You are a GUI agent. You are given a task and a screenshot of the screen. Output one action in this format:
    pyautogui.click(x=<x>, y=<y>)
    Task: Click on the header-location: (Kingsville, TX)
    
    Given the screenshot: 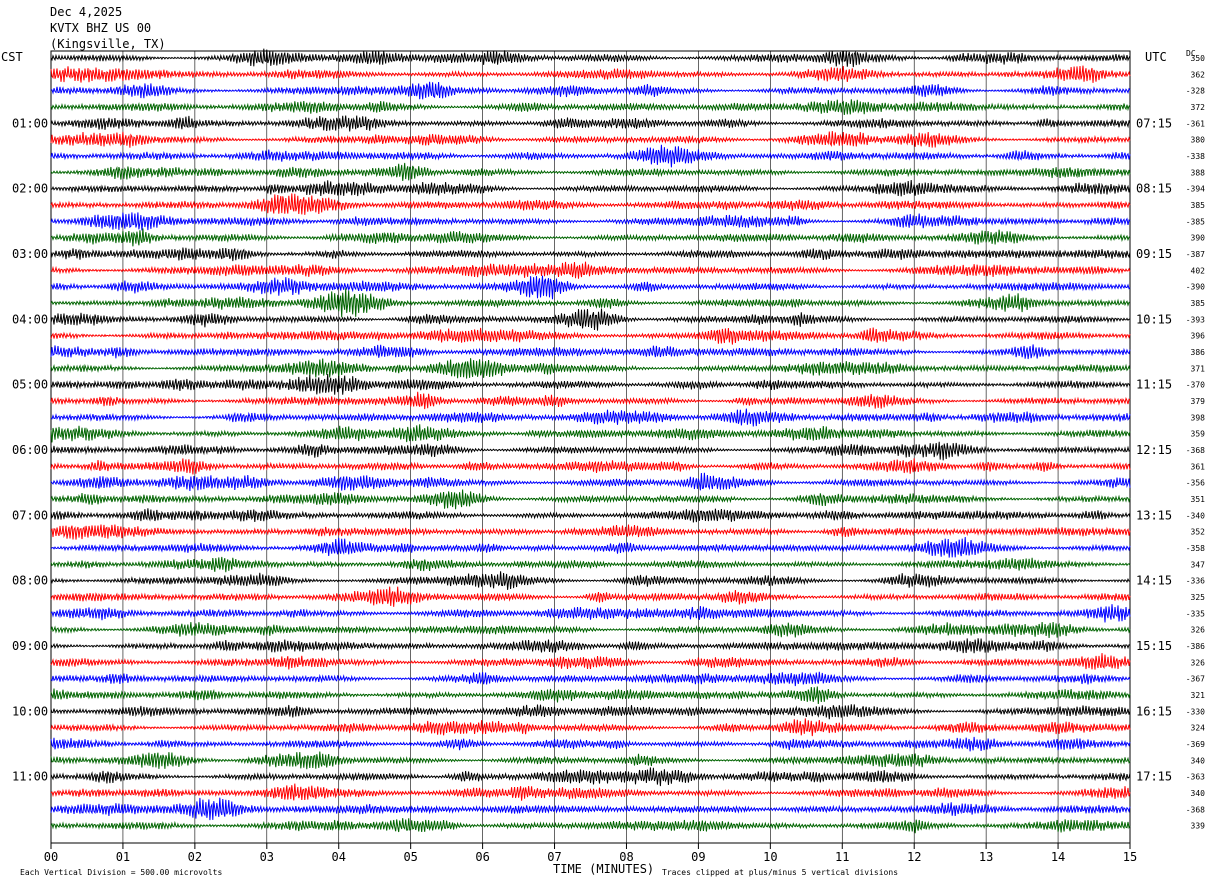 What is the action you would take?
    pyautogui.click(x=108, y=44)
    